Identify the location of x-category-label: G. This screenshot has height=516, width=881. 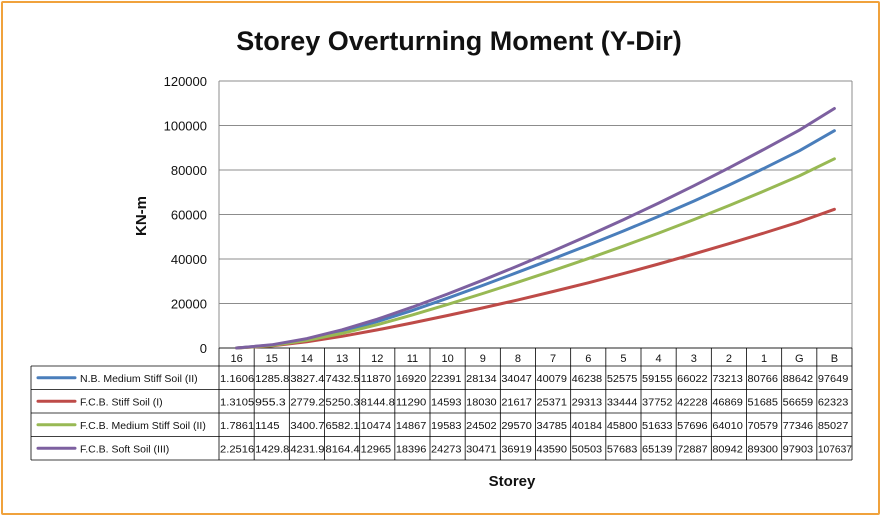
(799, 359).